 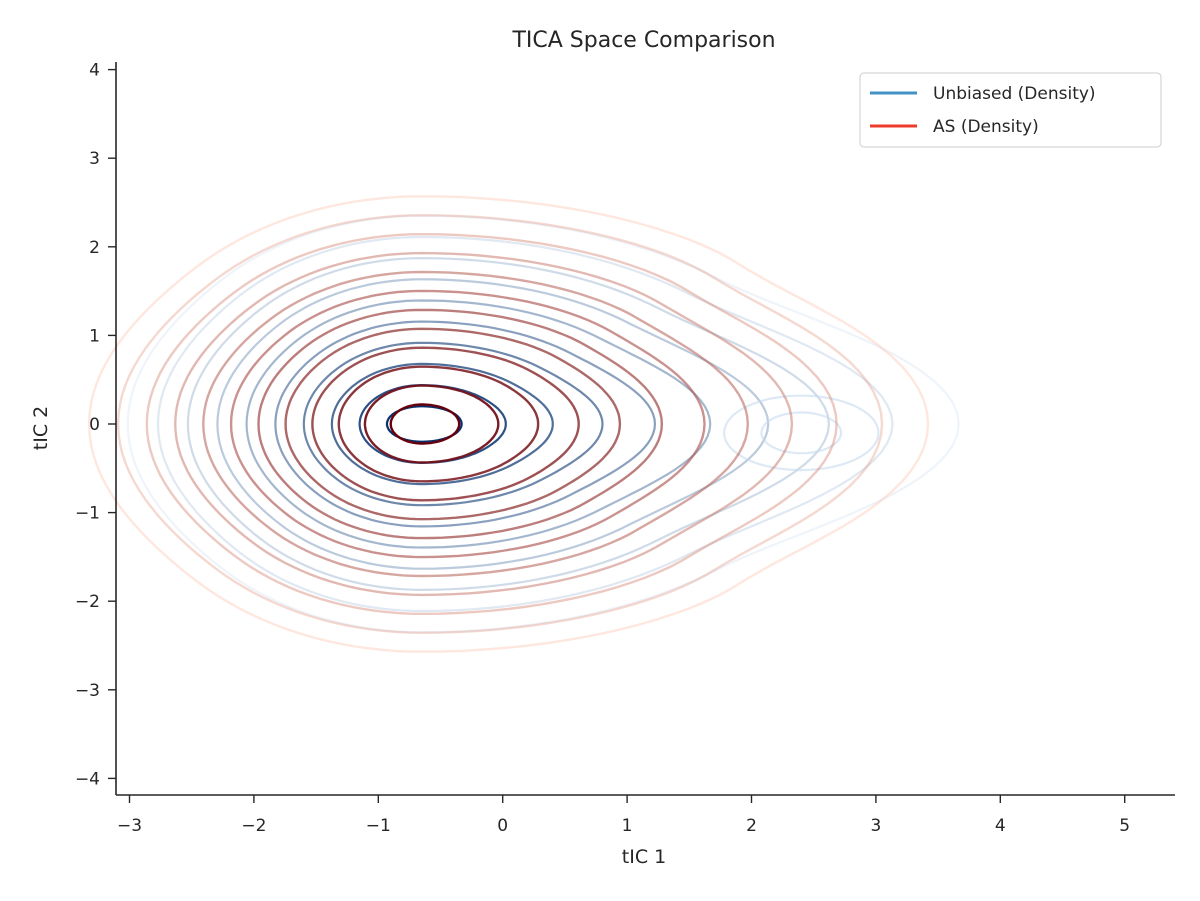 I want to click on x-tick-label: 5, so click(x=1124, y=826).